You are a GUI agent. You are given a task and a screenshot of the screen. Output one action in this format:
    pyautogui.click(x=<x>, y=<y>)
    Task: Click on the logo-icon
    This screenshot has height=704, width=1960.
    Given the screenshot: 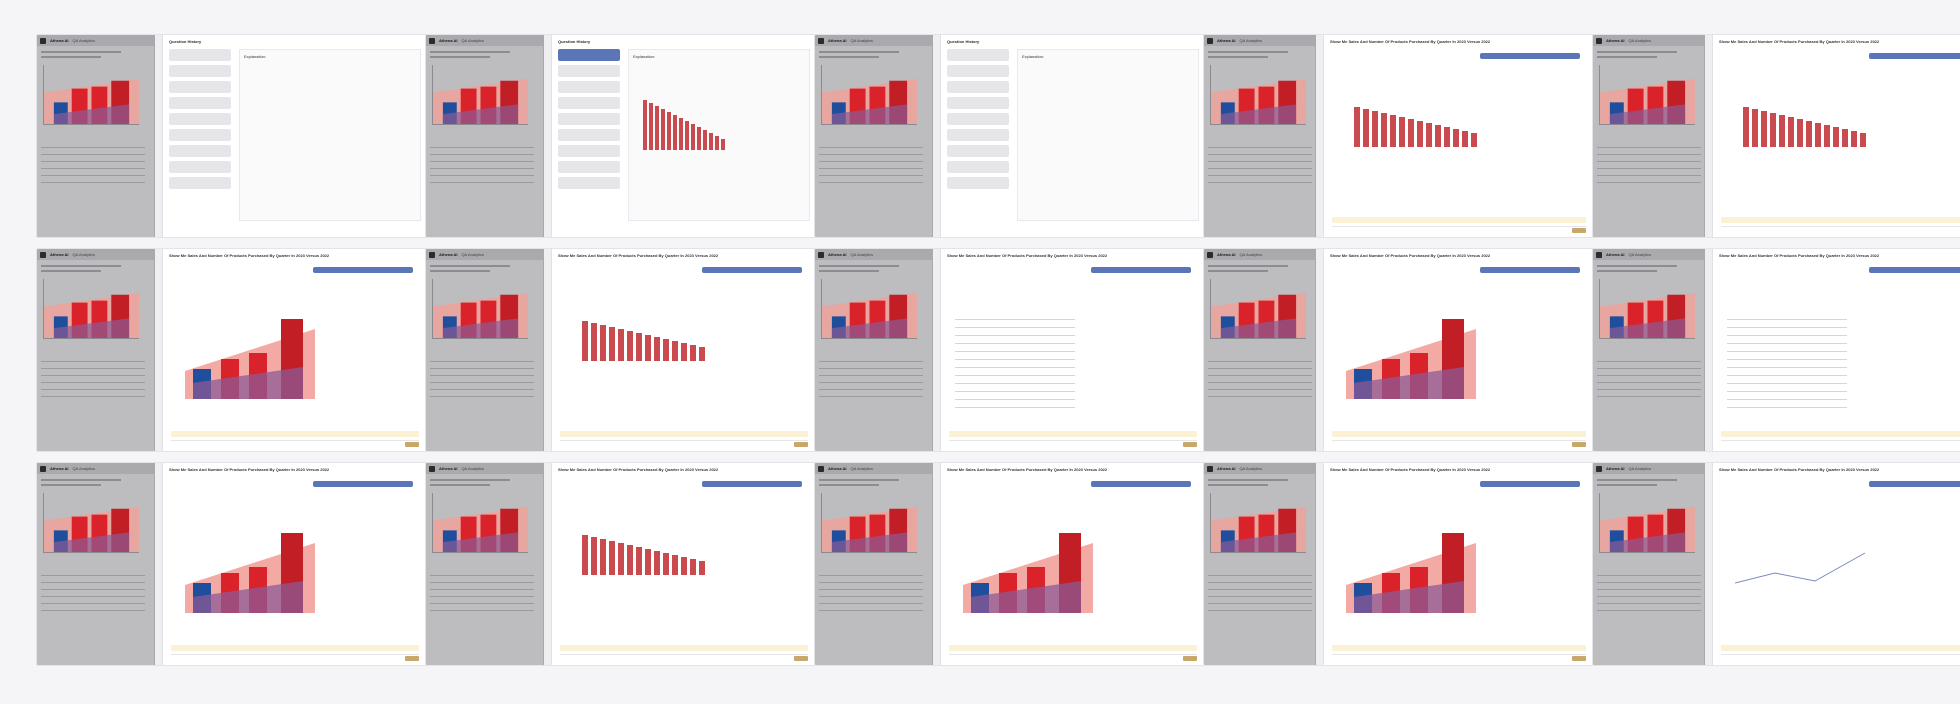 What is the action you would take?
    pyautogui.click(x=1599, y=254)
    